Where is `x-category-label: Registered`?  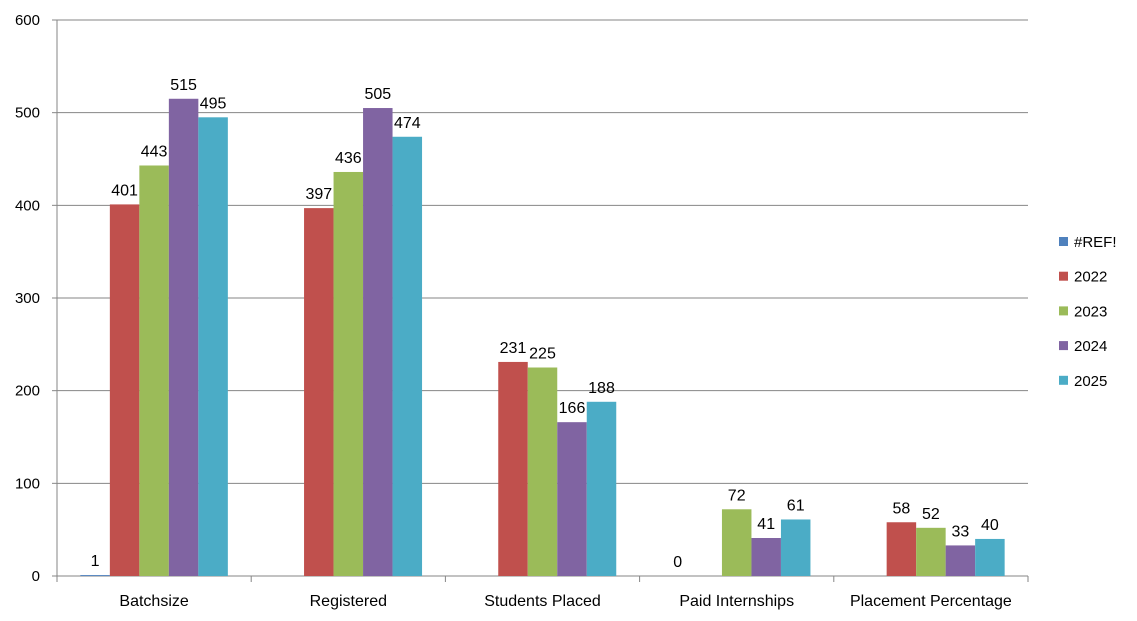
x-category-label: Registered is located at coordinates (348, 601).